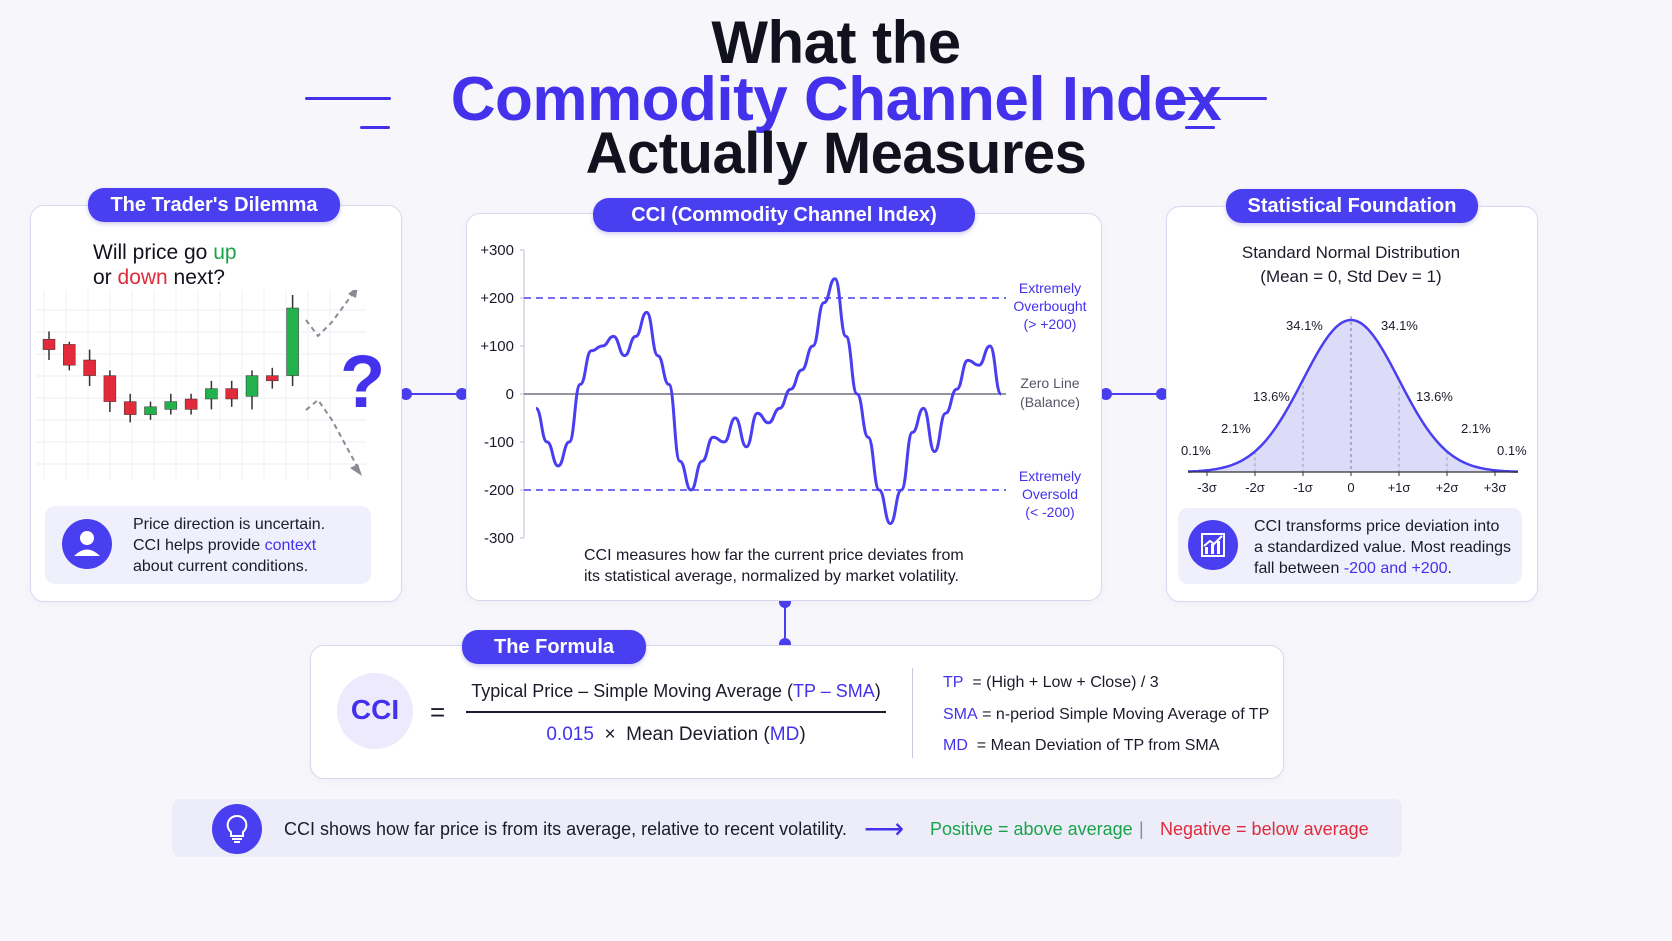 This screenshot has width=1672, height=941. What do you see at coordinates (676, 712) in the screenshot?
I see `fraction-bar` at bounding box center [676, 712].